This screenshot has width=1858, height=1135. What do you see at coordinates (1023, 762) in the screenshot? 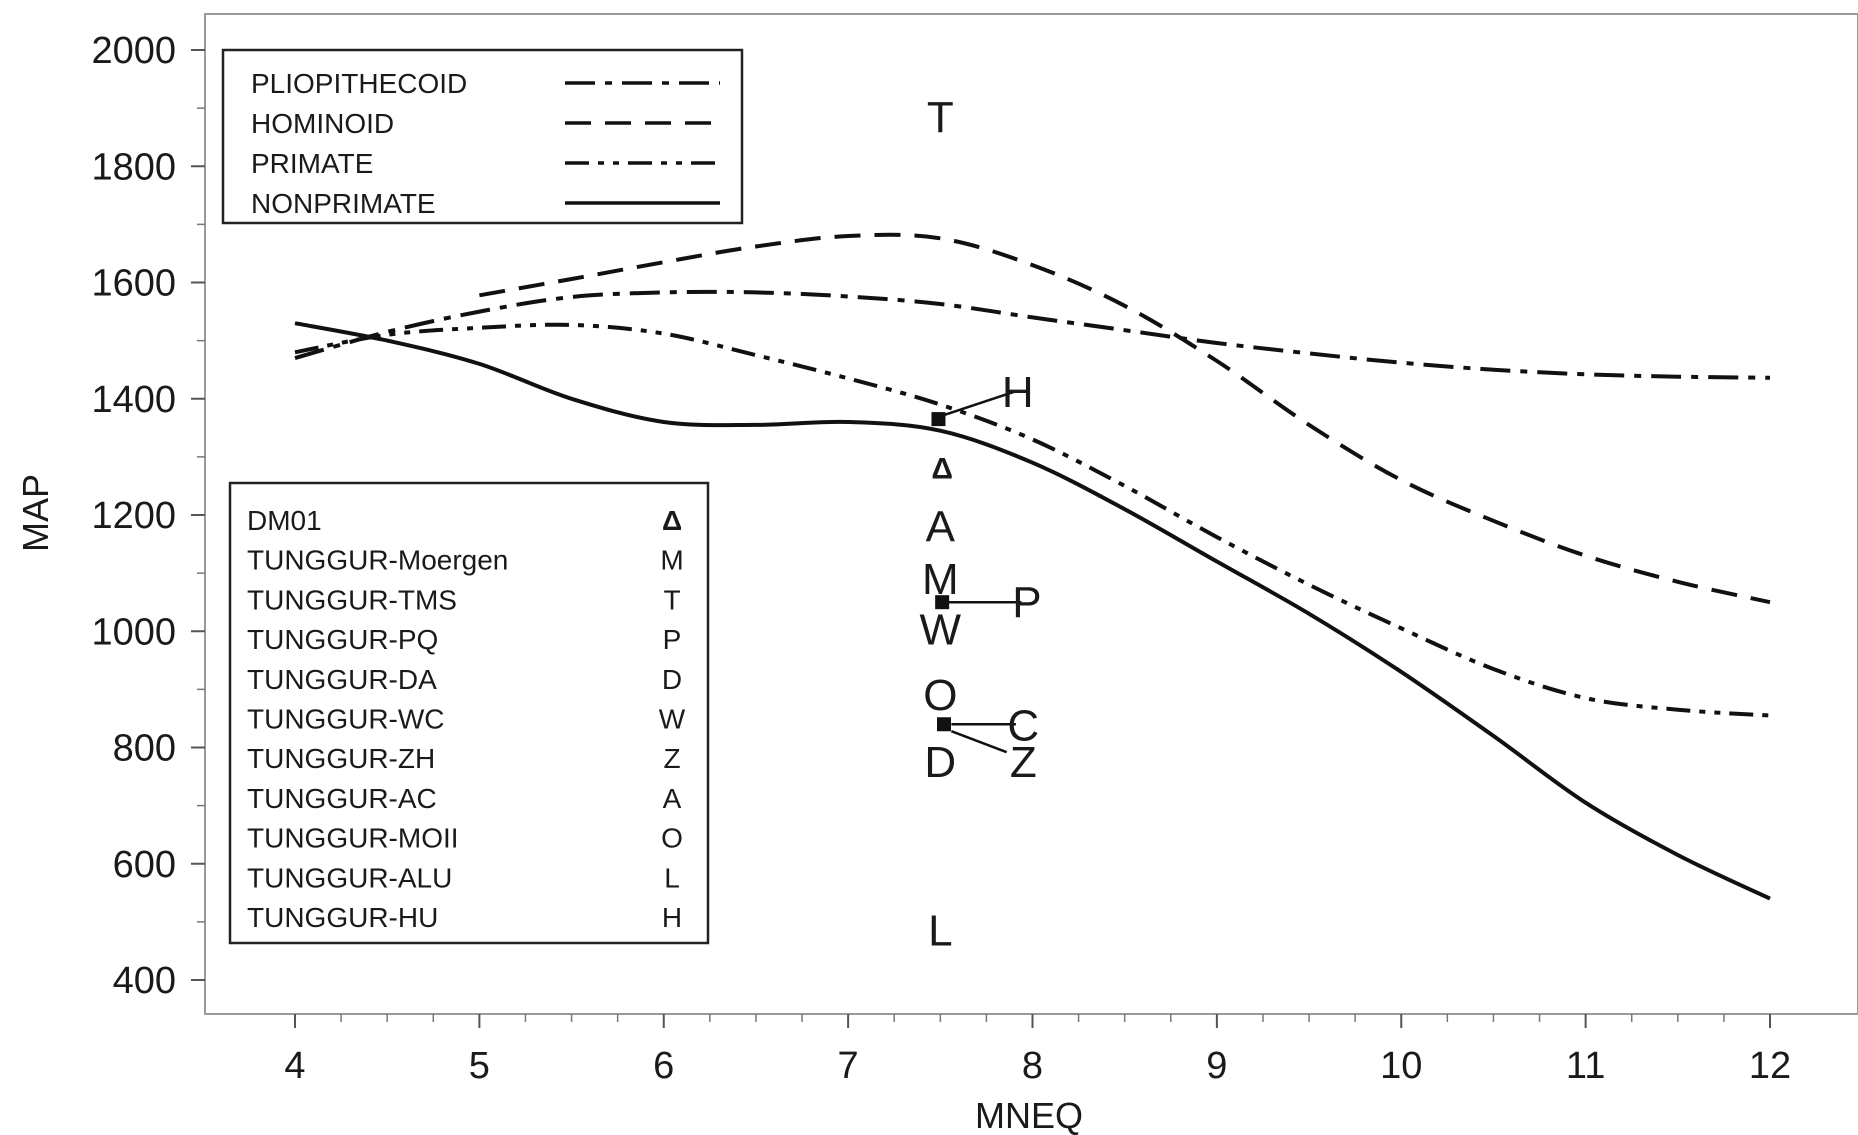
I see `site-marker-label: Z` at bounding box center [1023, 762].